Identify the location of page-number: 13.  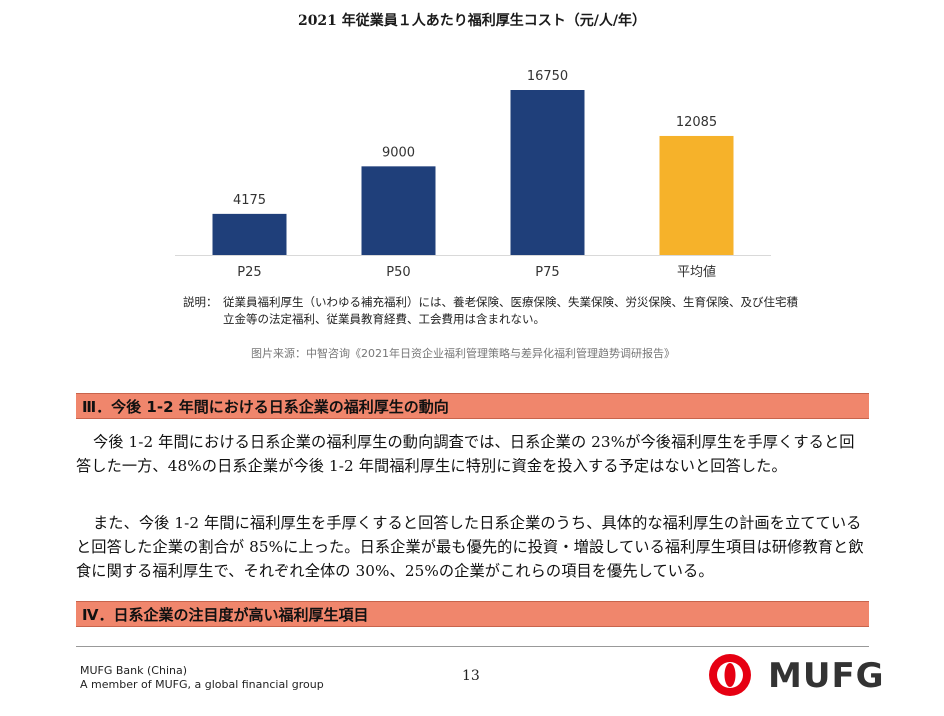
(471, 676).